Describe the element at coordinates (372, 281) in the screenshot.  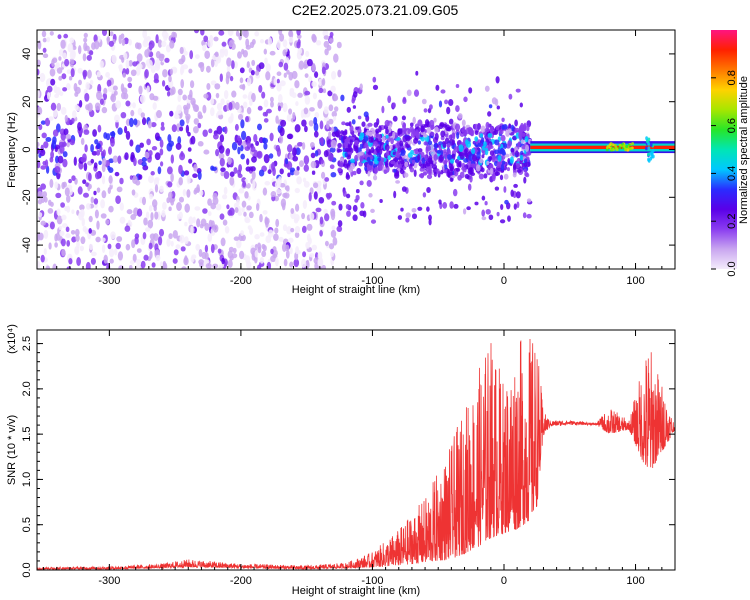
I see `x-tick-label: -100` at that location.